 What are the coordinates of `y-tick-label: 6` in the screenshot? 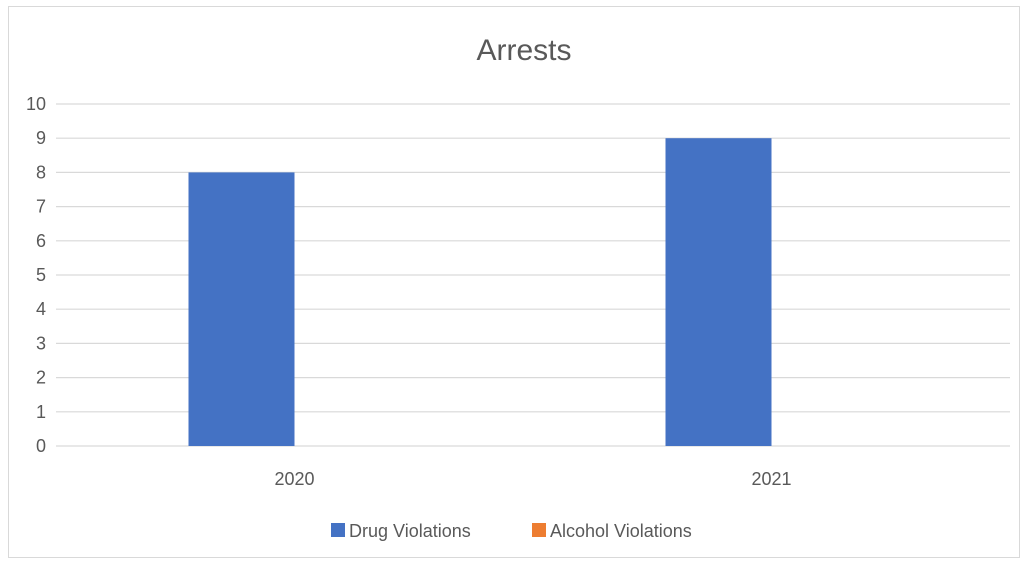 It's located at (41, 241).